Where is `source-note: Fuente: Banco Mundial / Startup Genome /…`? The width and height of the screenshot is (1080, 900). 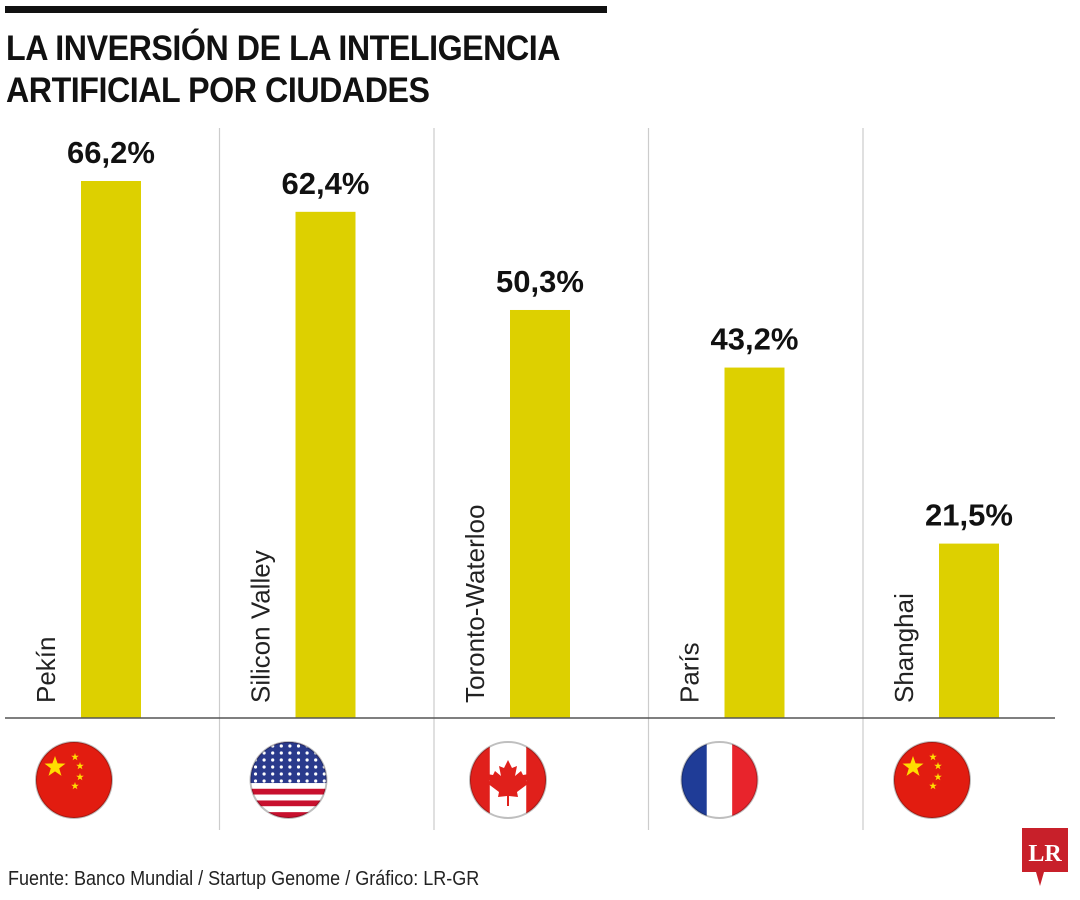
source-note: Fuente: Banco Mundial / Startup Genome /… is located at coordinates (244, 879).